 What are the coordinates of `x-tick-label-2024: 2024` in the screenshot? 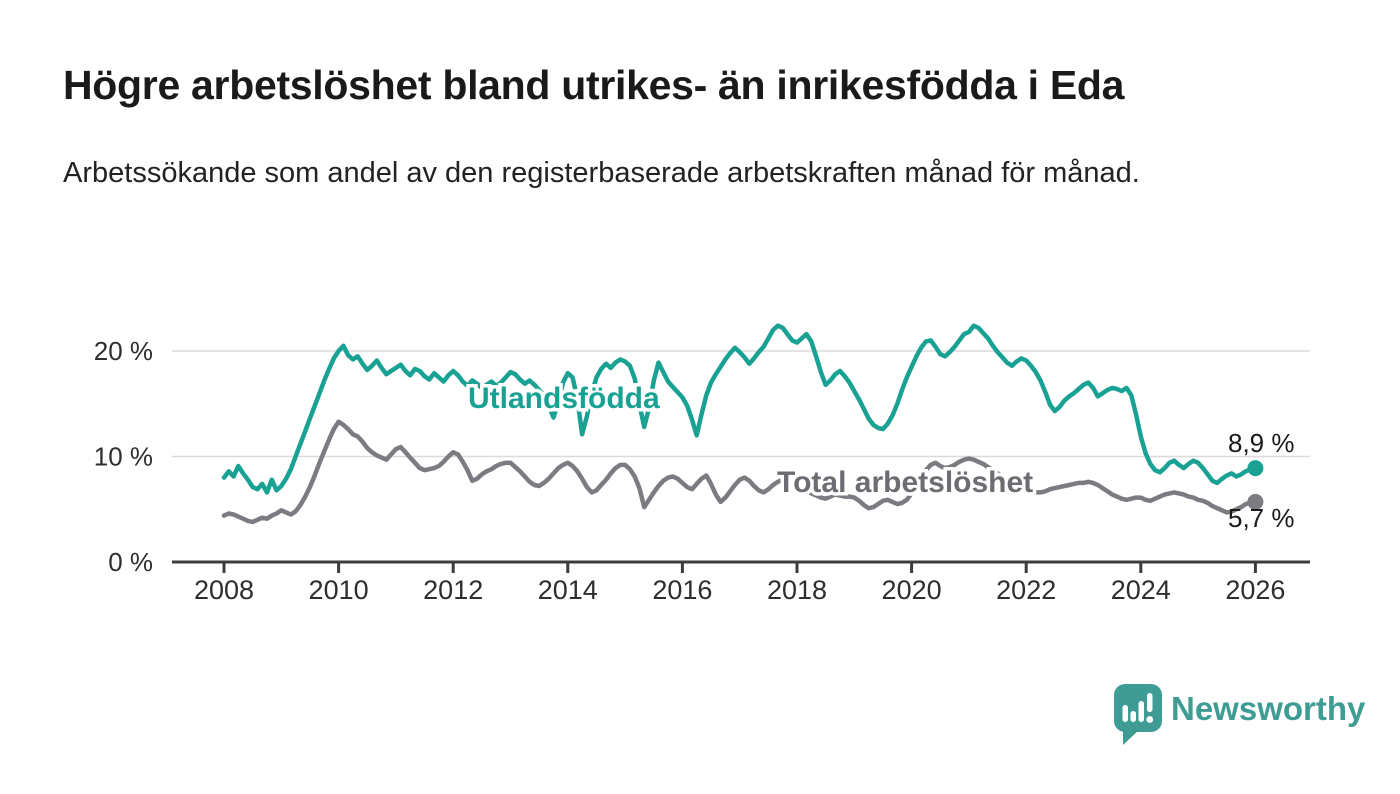 It's located at (1141, 590).